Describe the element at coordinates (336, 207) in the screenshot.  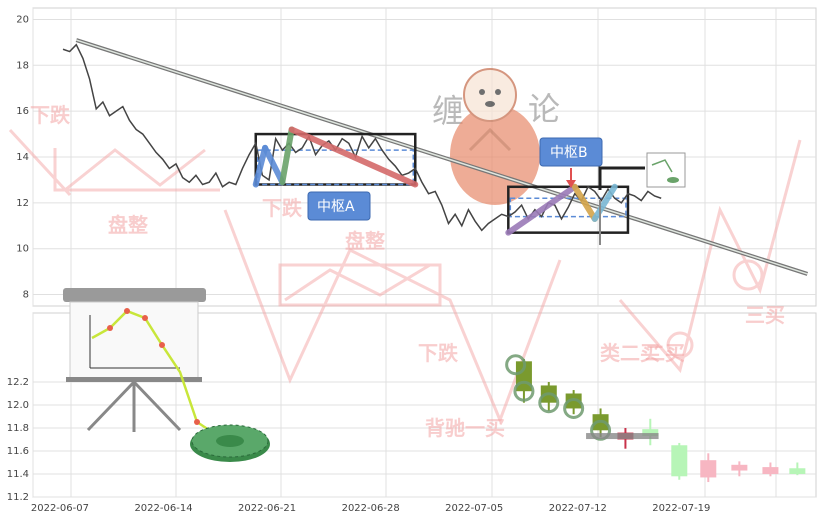
I see `pivot-a-label: 中枢A` at that location.